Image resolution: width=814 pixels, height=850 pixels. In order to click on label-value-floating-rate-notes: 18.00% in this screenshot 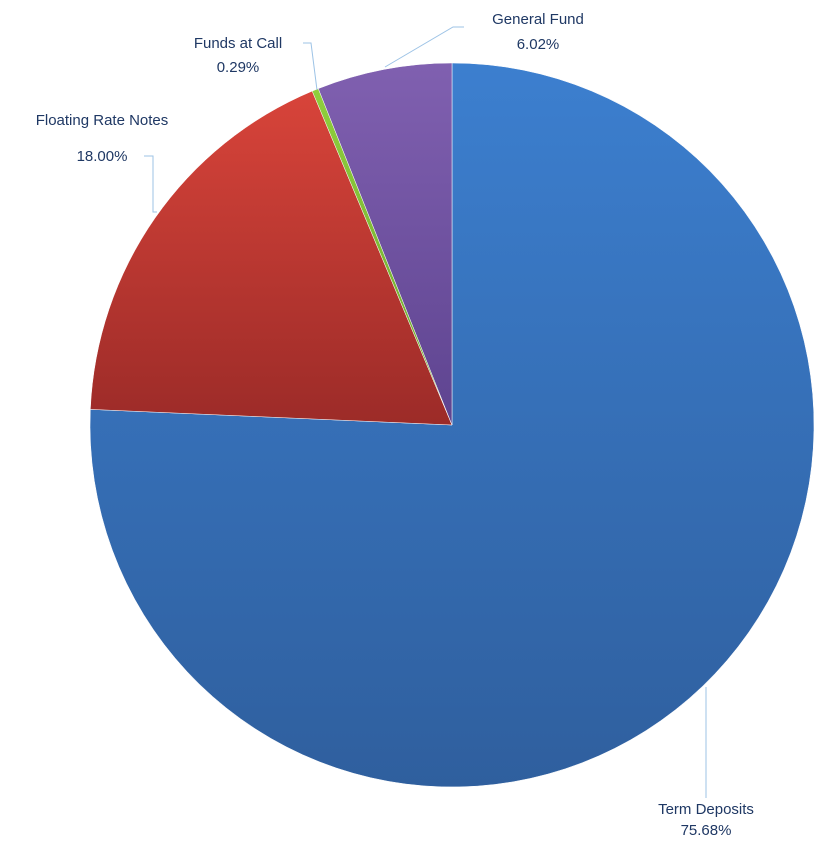, I will do `click(102, 156)`.